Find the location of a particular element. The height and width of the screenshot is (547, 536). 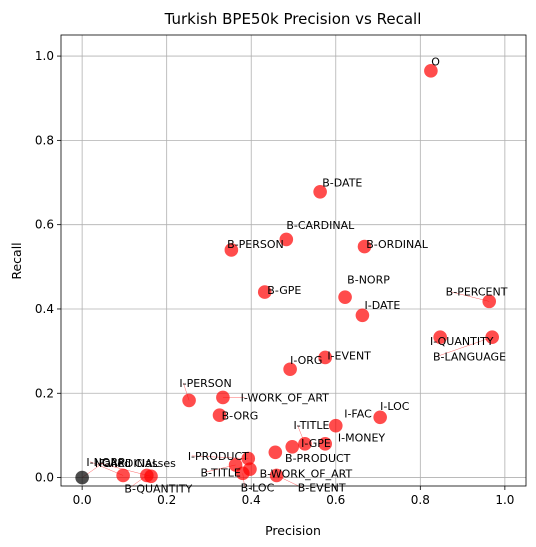

point-label: B-PERSON is located at coordinates (255, 244).